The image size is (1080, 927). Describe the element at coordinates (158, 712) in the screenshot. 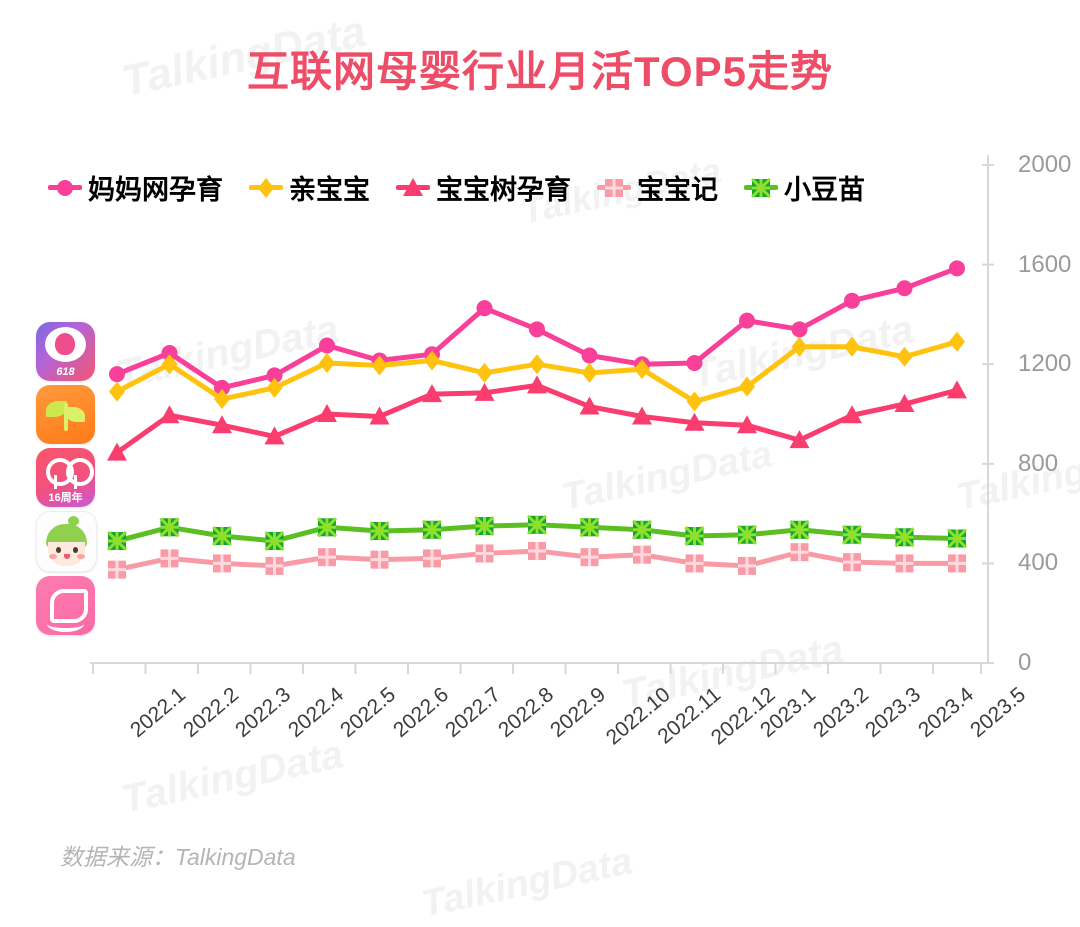

I see `x-axis-label: 2022.1` at that location.